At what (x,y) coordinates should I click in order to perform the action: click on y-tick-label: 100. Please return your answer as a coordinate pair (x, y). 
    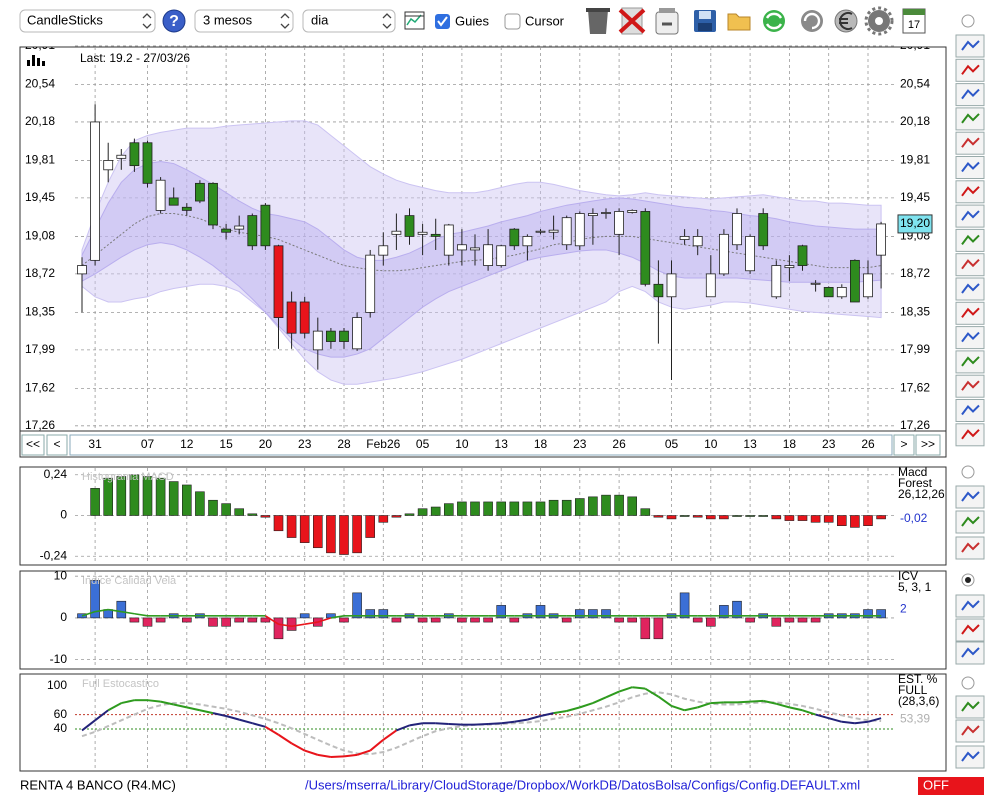
    Looking at the image, I should click on (57, 685).